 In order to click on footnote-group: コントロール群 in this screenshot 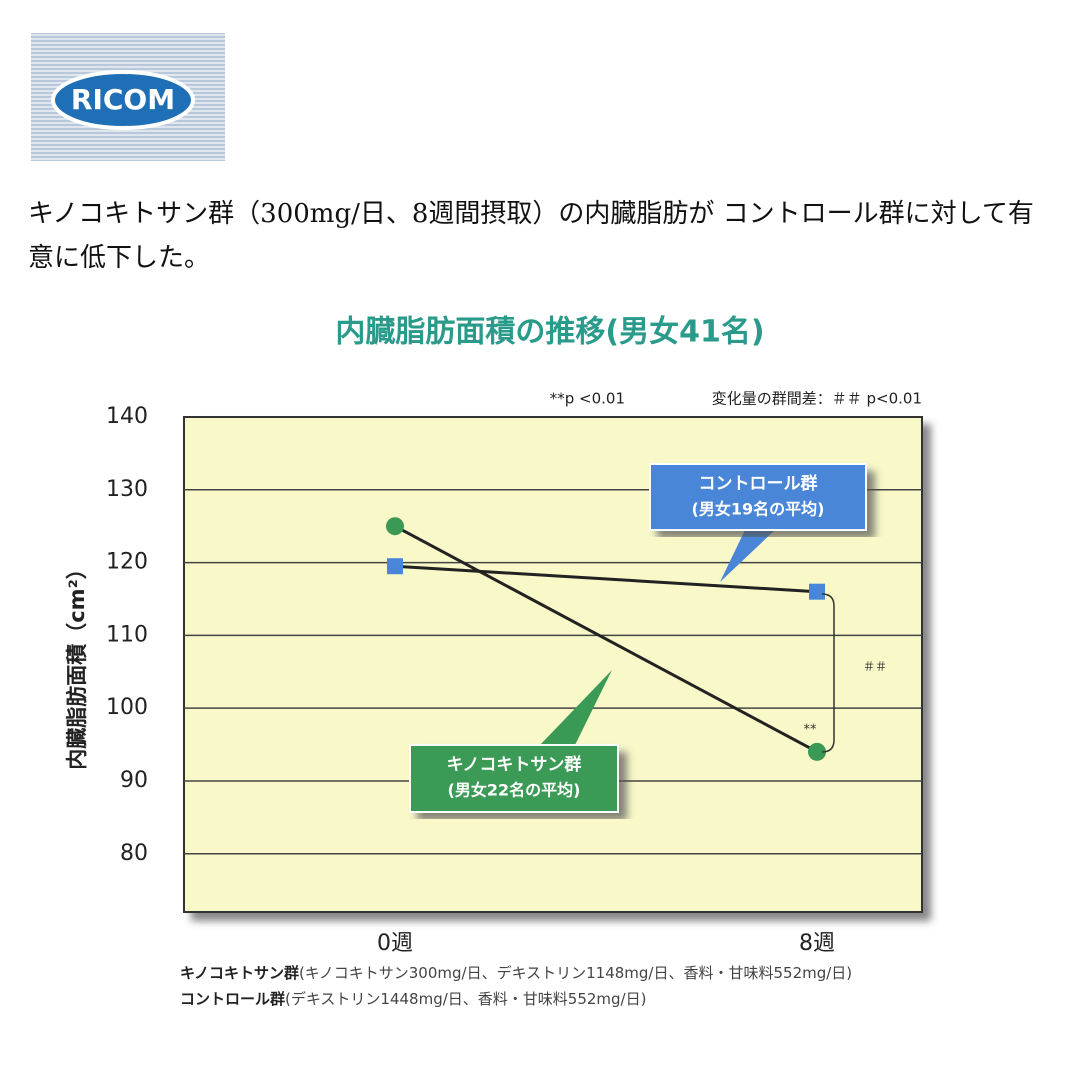, I will do `click(232, 999)`.